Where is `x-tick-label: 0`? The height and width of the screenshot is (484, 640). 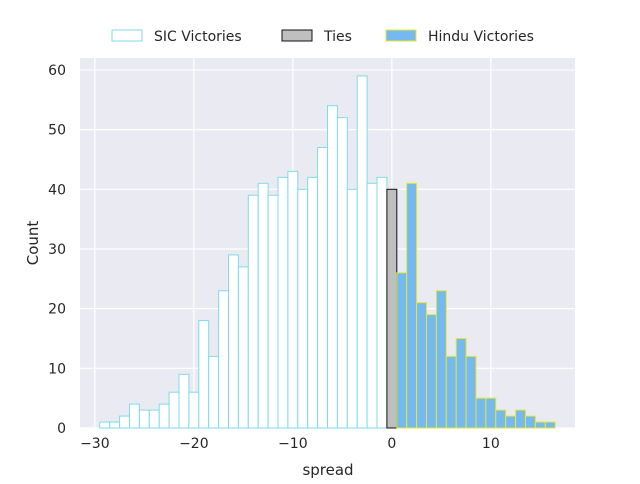
x-tick-label: 0 is located at coordinates (391, 444).